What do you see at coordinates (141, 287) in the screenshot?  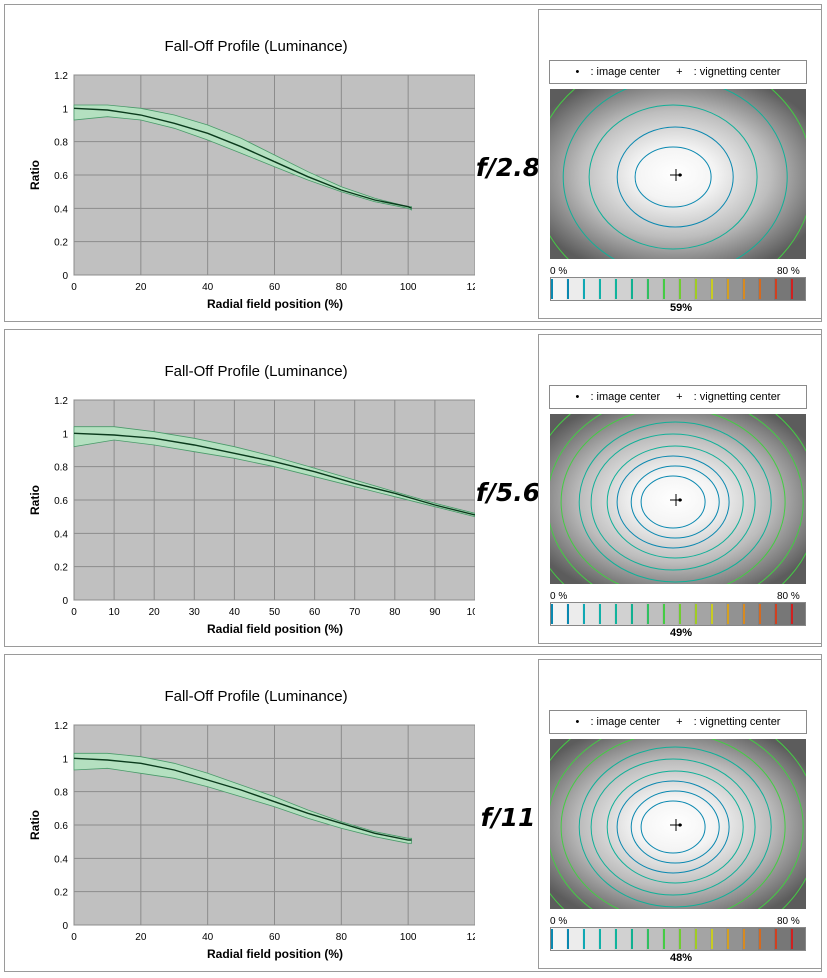 I see `x-tick-label: 20` at bounding box center [141, 287].